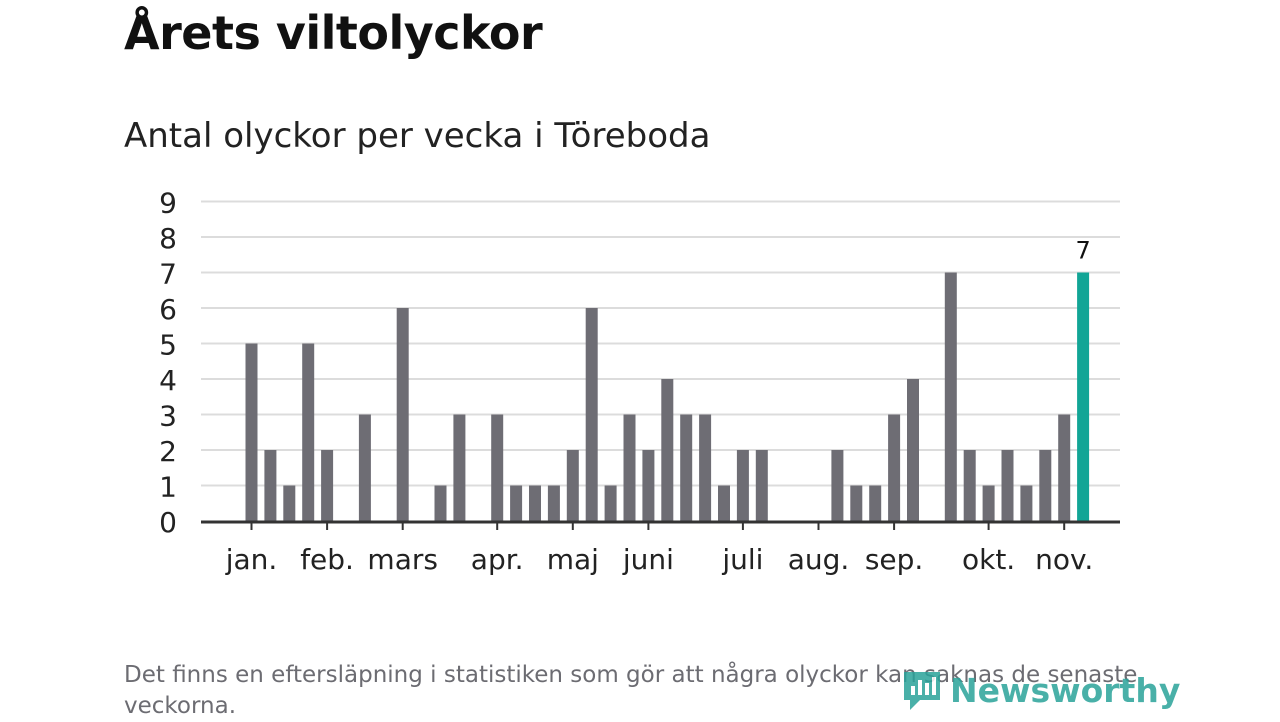 Image resolution: width=1280 pixels, height=722 pixels. What do you see at coordinates (333, 33) in the screenshot?
I see `chart-title: Årets viltolyckor` at bounding box center [333, 33].